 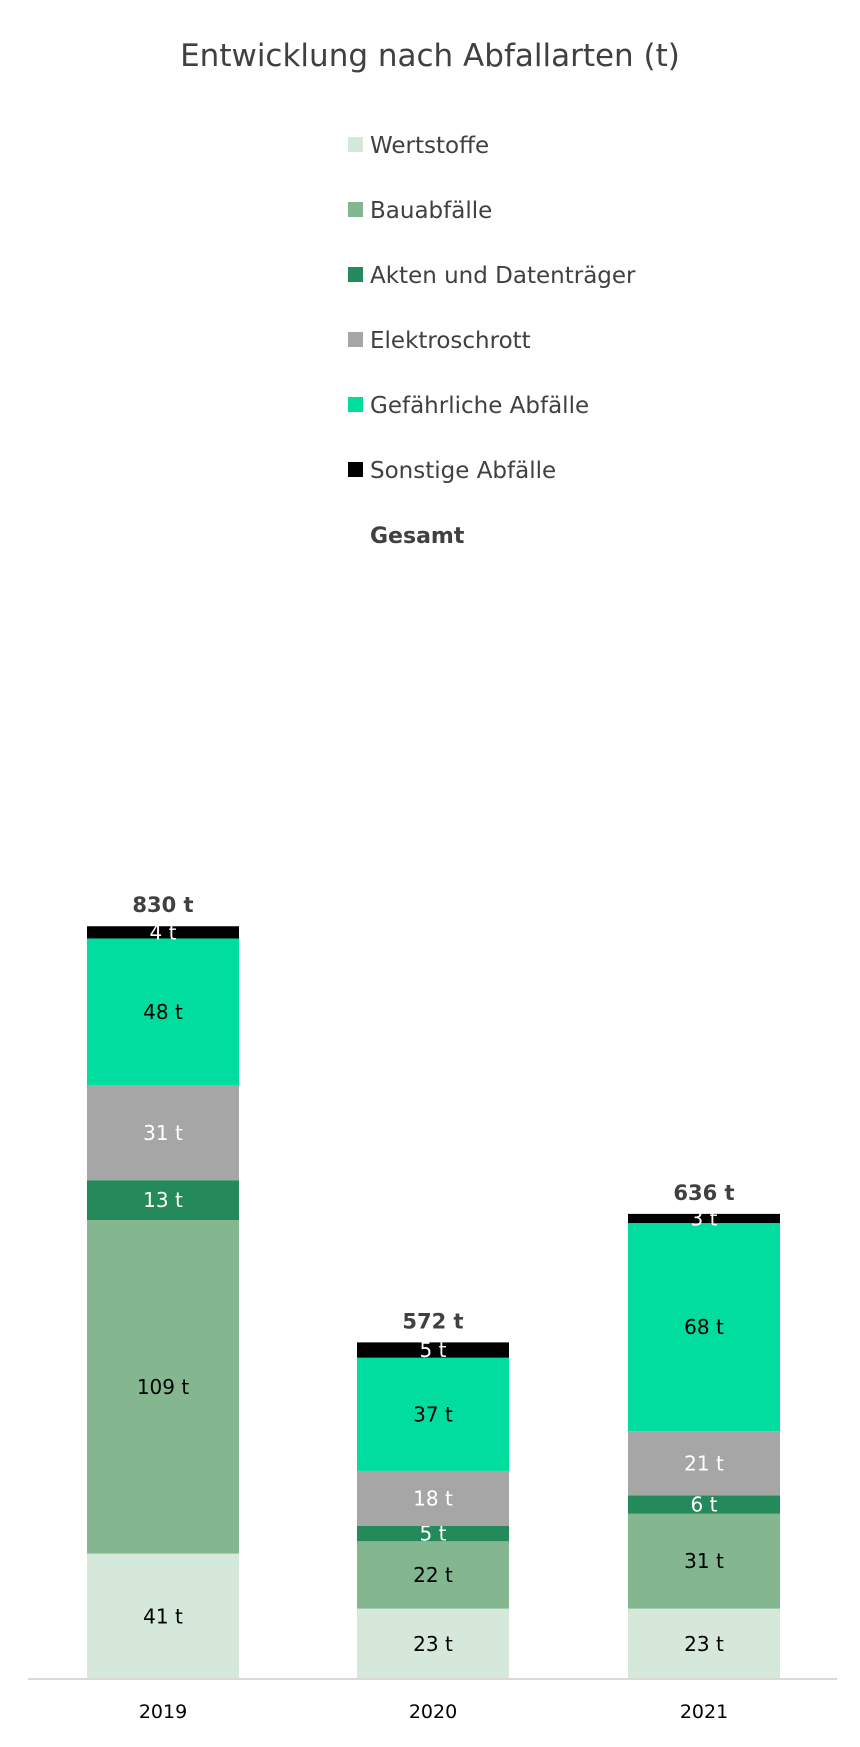 I want to click on data-label: 109 t, so click(x=163, y=1387).